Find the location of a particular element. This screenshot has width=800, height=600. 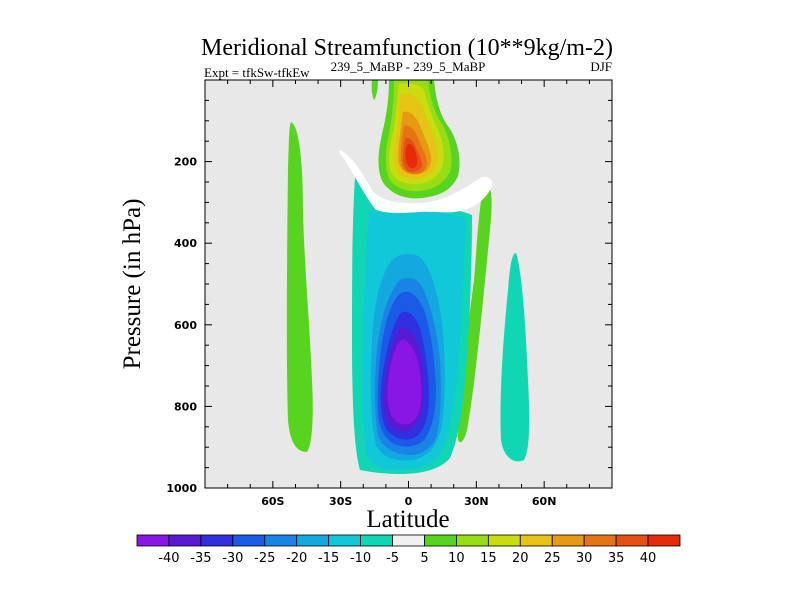

y-tick-label: 200 is located at coordinates (185, 162).